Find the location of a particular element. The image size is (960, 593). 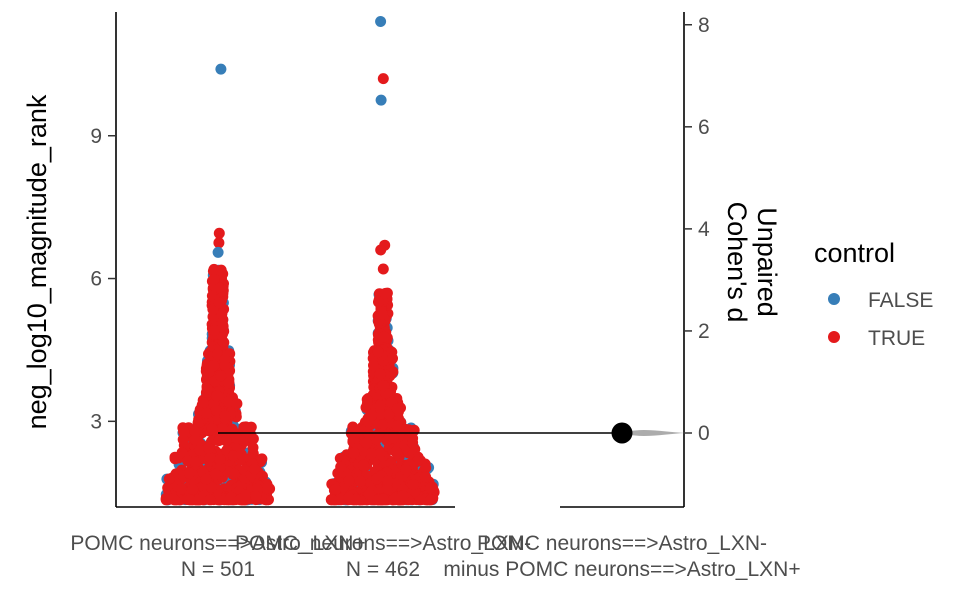

legend: control FALSE TRUE is located at coordinates (873, 294).